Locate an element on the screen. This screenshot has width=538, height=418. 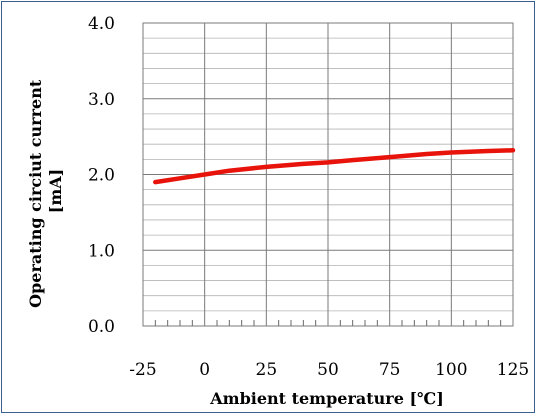
series-group is located at coordinates (334, 166).